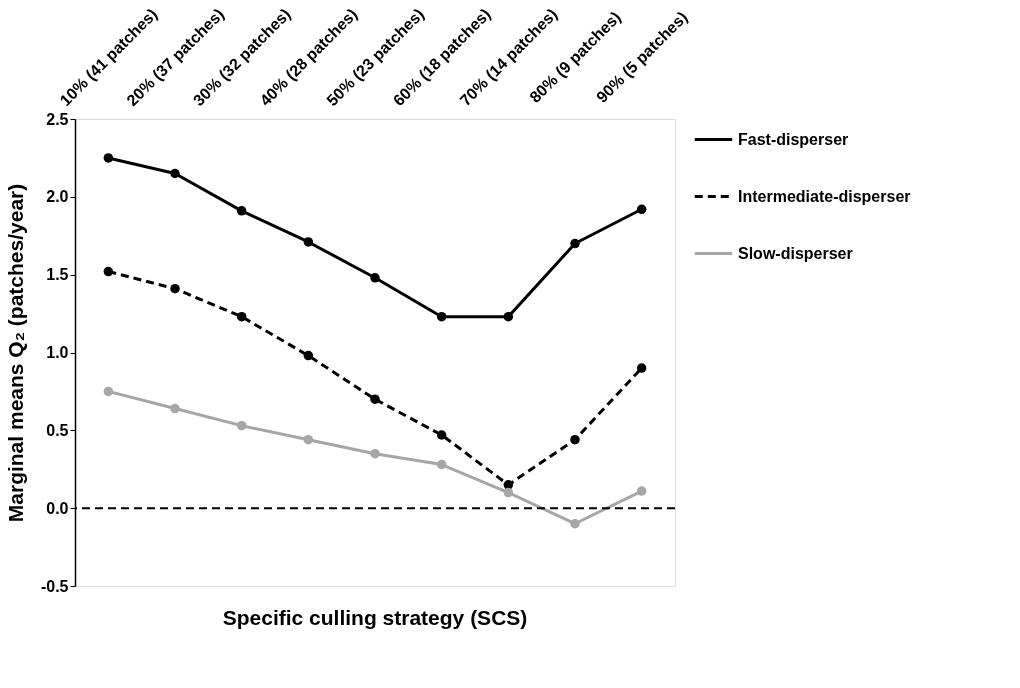 This screenshot has width=1020, height=688. What do you see at coordinates (57, 197) in the screenshot?
I see `y-tick-label: 2.0` at bounding box center [57, 197].